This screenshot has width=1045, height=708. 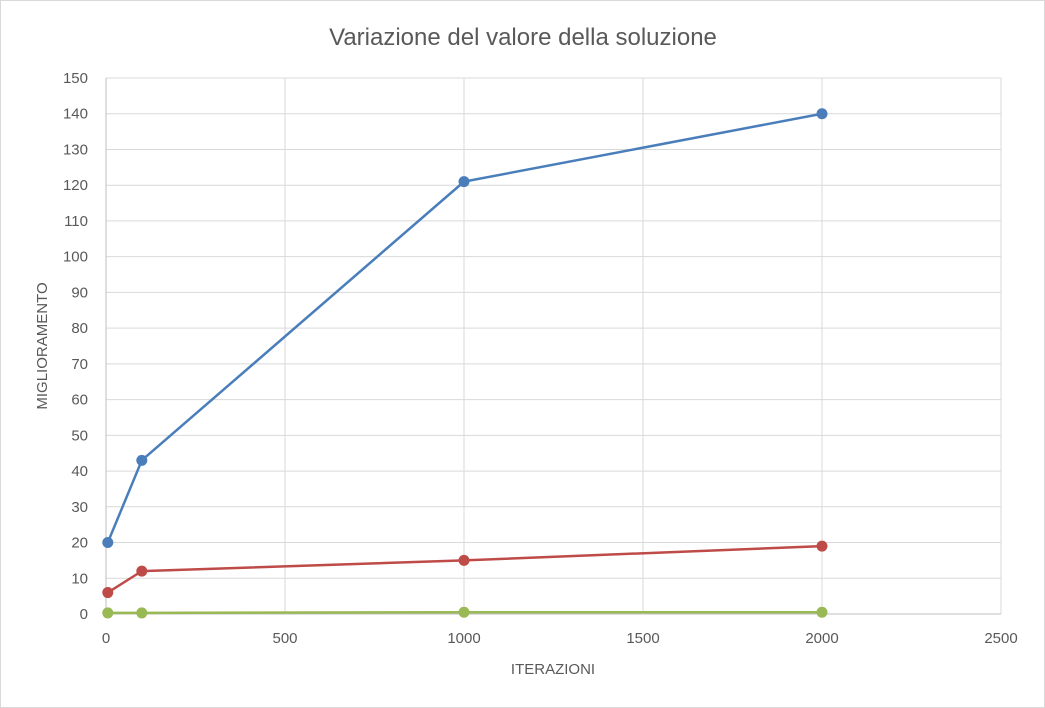 What do you see at coordinates (463, 638) in the screenshot?
I see `x-tick-label: 1000` at bounding box center [463, 638].